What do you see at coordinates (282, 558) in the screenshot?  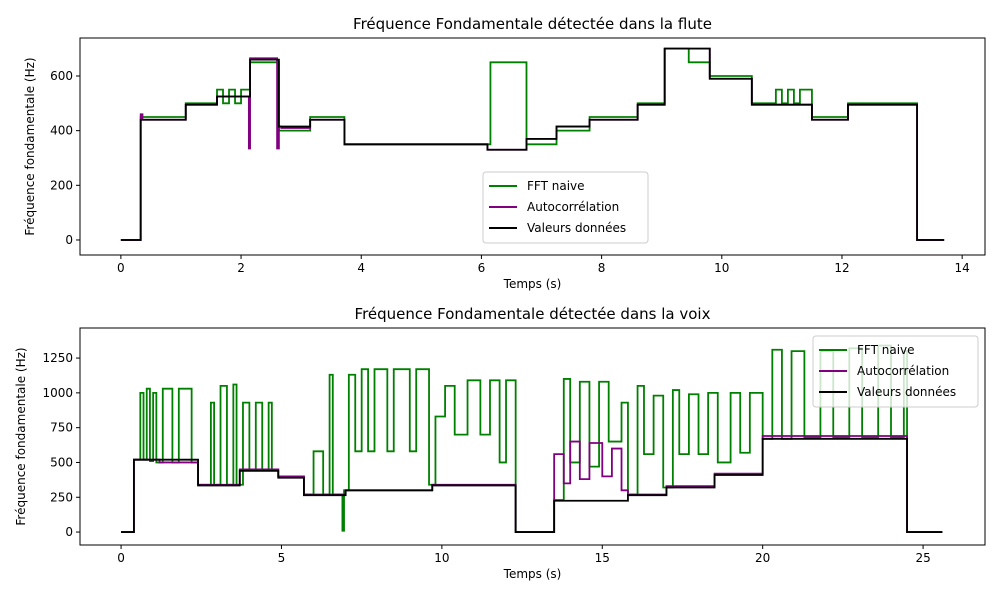 I see `x-tick-label: 5` at bounding box center [282, 558].